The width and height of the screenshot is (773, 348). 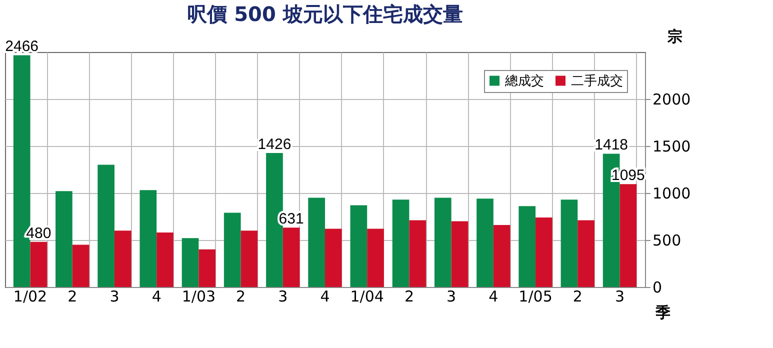 What do you see at coordinates (667, 241) in the screenshot?
I see `y-tick-label: 500` at bounding box center [667, 241].